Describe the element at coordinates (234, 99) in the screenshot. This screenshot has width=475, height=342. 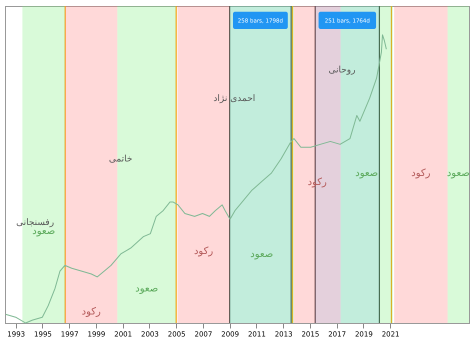
I see `annotation: احمدی نژاد` at that location.